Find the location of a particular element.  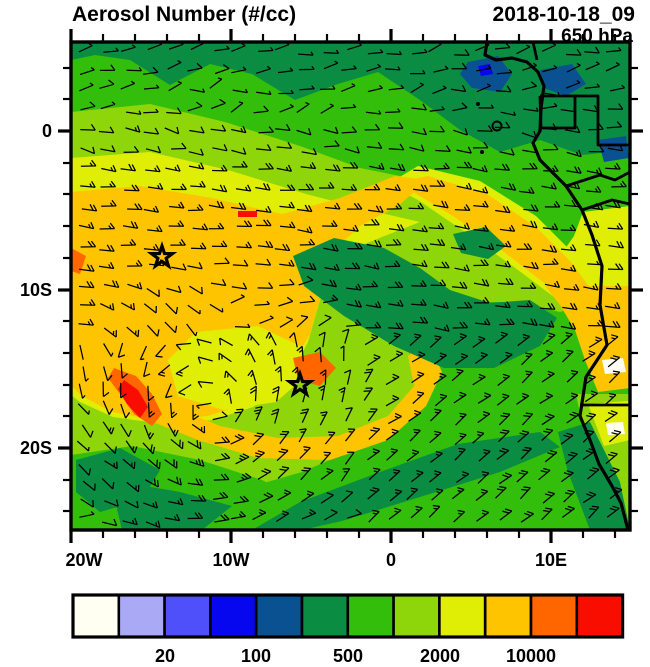

contour-region-gold is located at coordinates (295, 401).